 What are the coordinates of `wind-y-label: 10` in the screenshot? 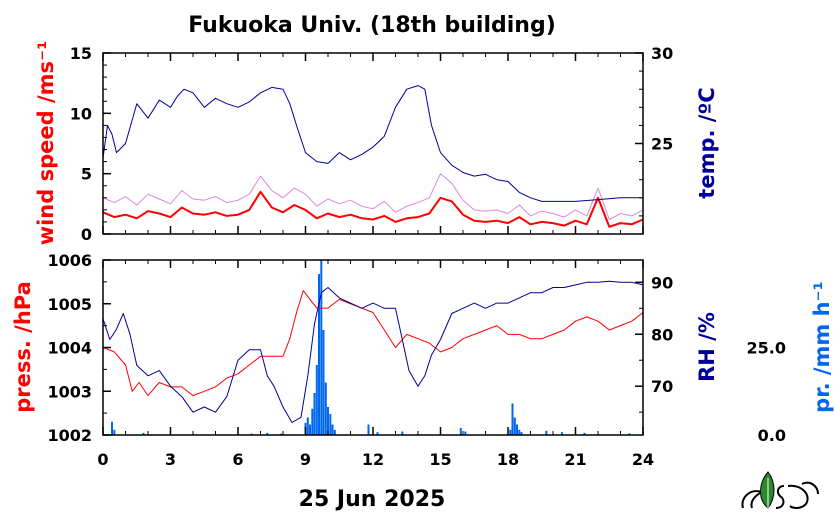 It's located at (81, 113).